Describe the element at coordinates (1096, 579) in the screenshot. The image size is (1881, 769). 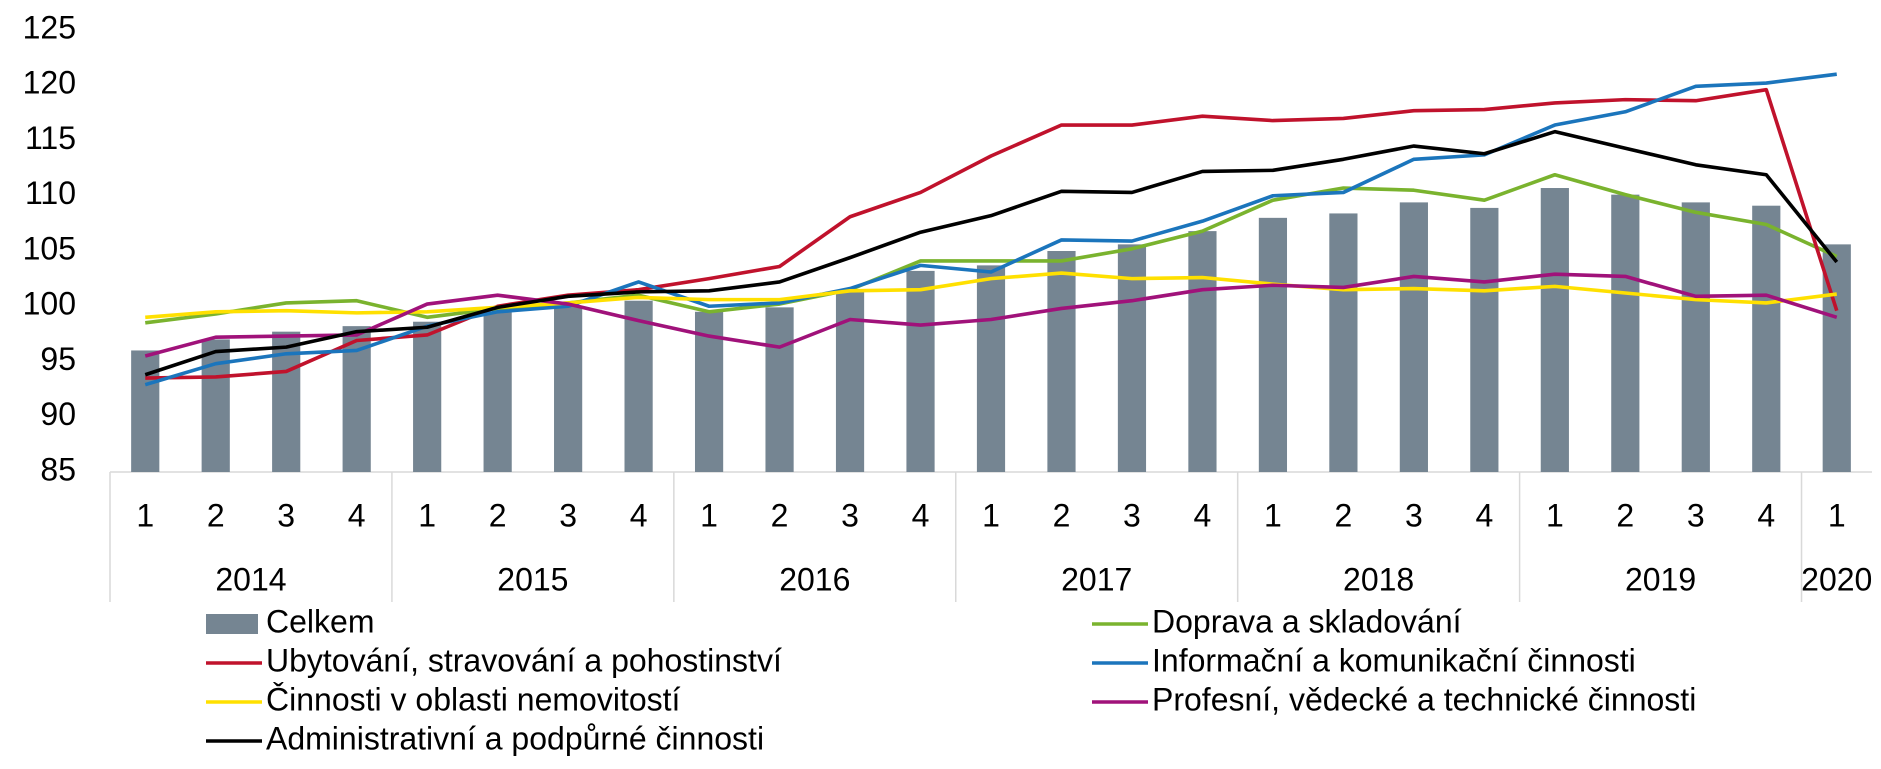
I see `group-label: 2017` at that location.